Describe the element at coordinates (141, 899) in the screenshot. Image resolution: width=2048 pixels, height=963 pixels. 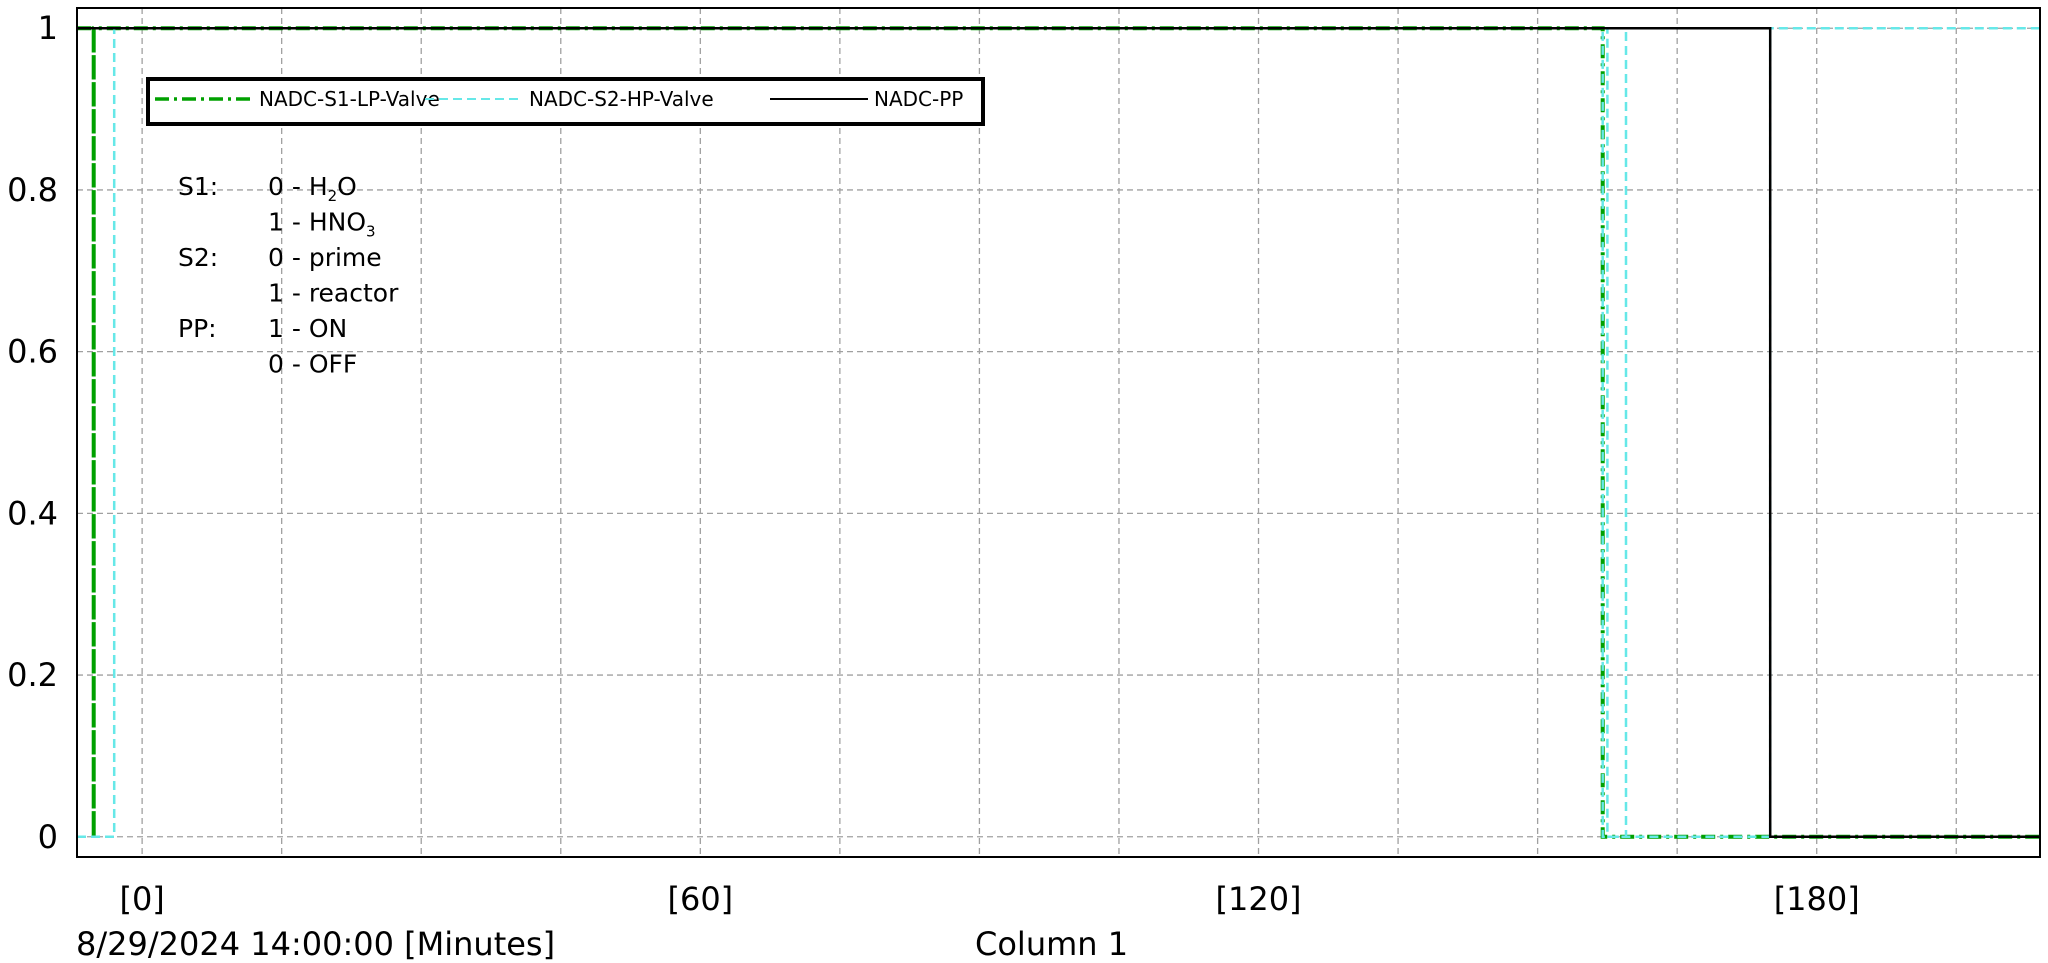
I see `x-tick-label: [0]` at that location.